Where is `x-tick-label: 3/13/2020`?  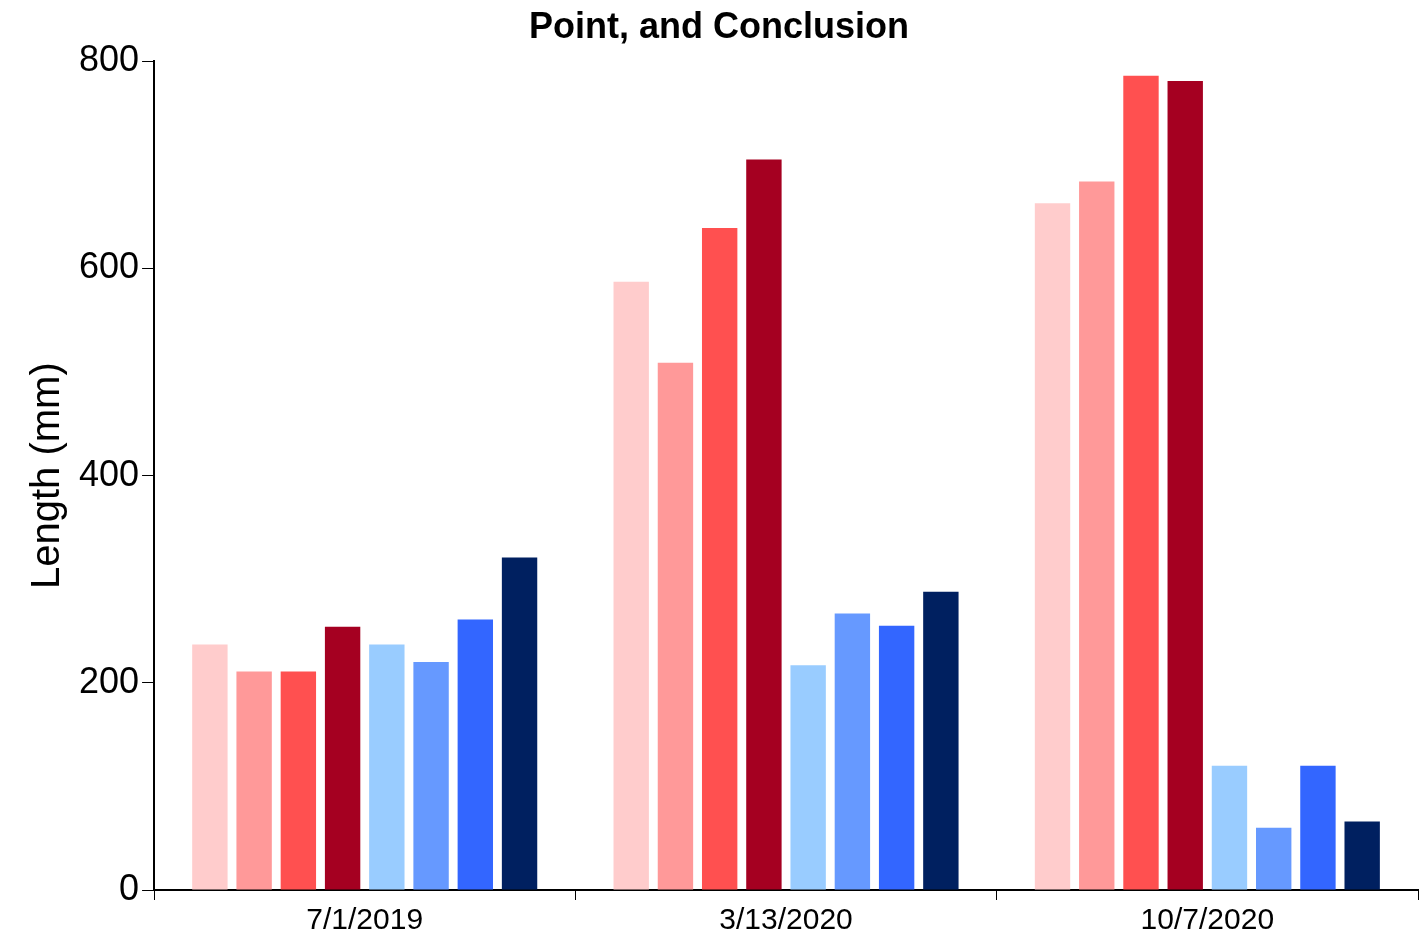 x-tick-label: 3/13/2020 is located at coordinates (786, 919).